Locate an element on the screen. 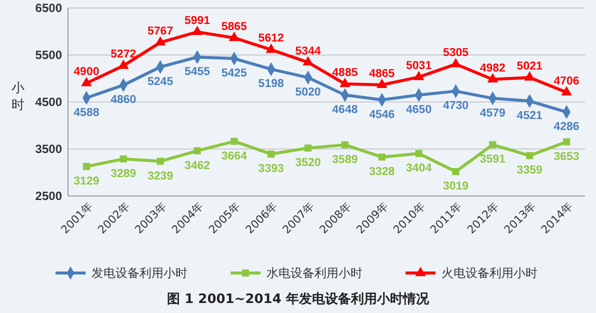 The height and width of the screenshot is (313, 596). data-label: 4546 is located at coordinates (382, 114).